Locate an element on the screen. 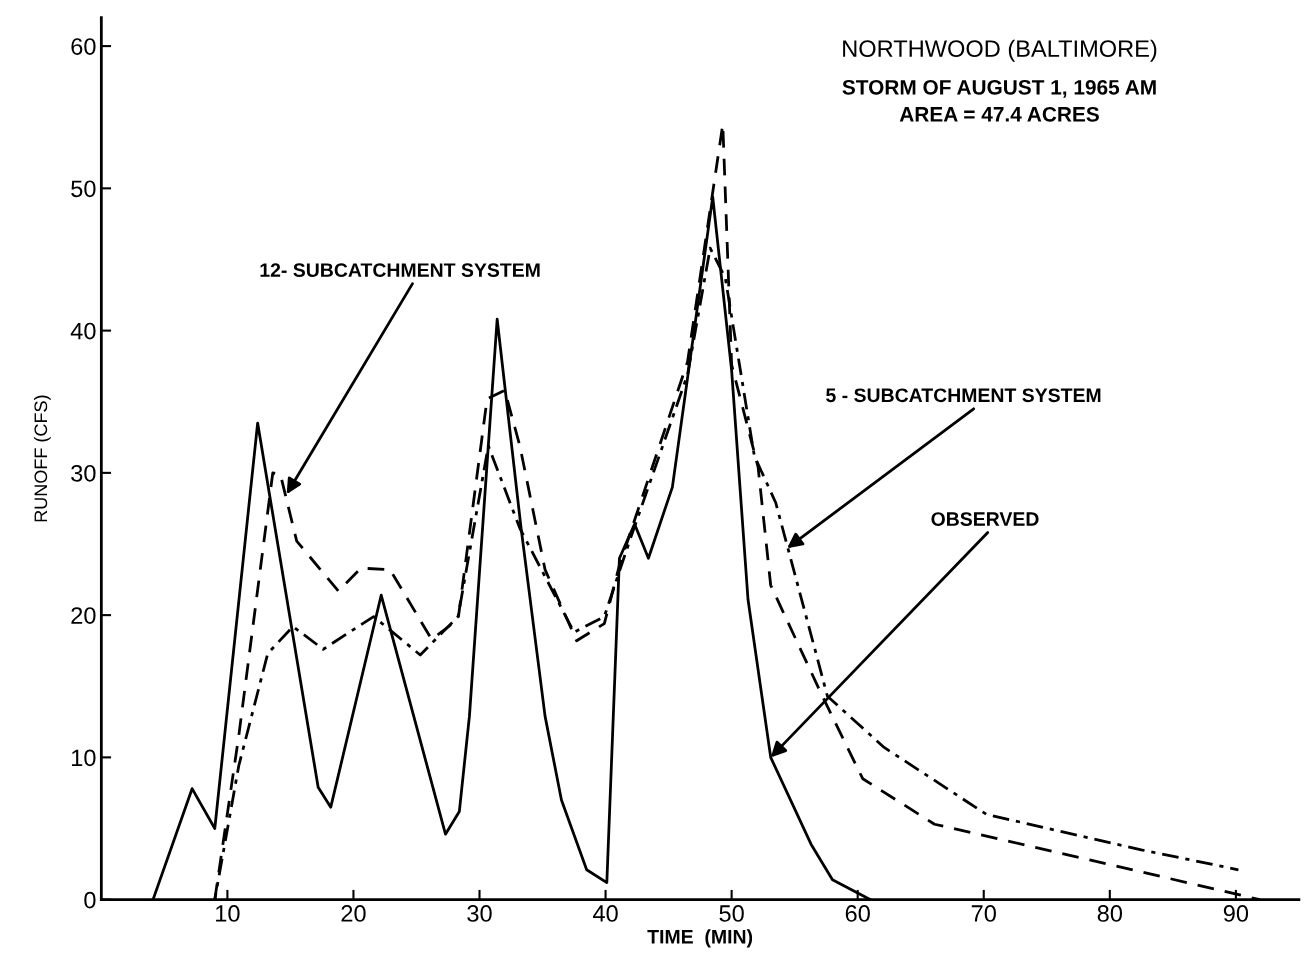 The height and width of the screenshot is (980, 1316). annotation: OBSERVED is located at coordinates (985, 519).